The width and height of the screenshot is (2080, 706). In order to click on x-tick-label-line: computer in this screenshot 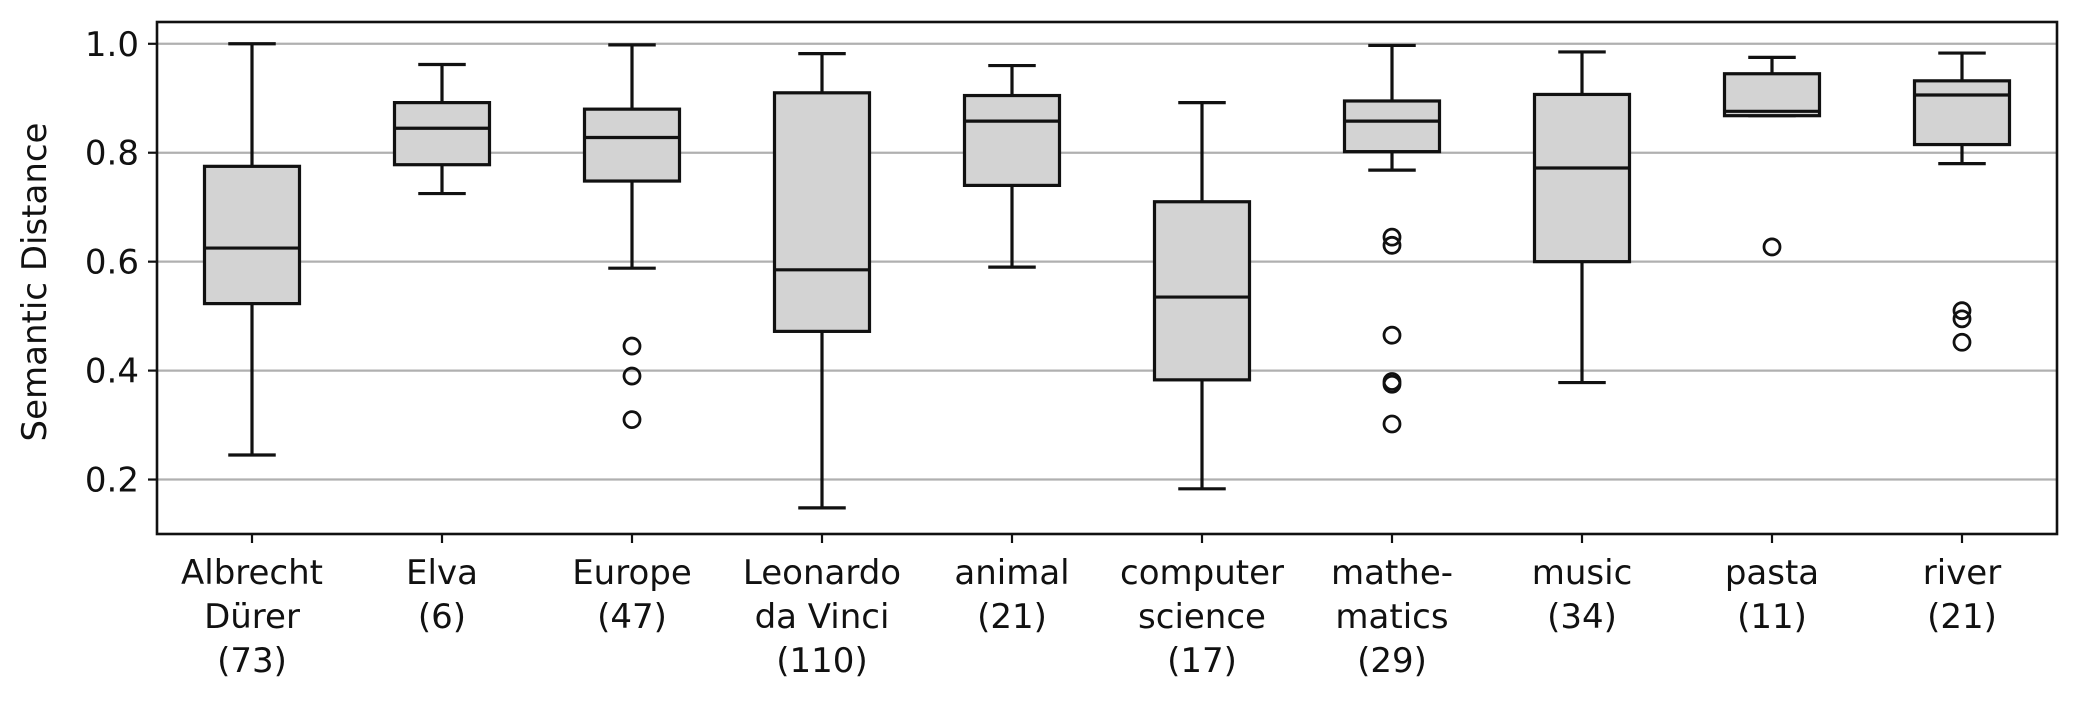, I will do `click(1202, 573)`.